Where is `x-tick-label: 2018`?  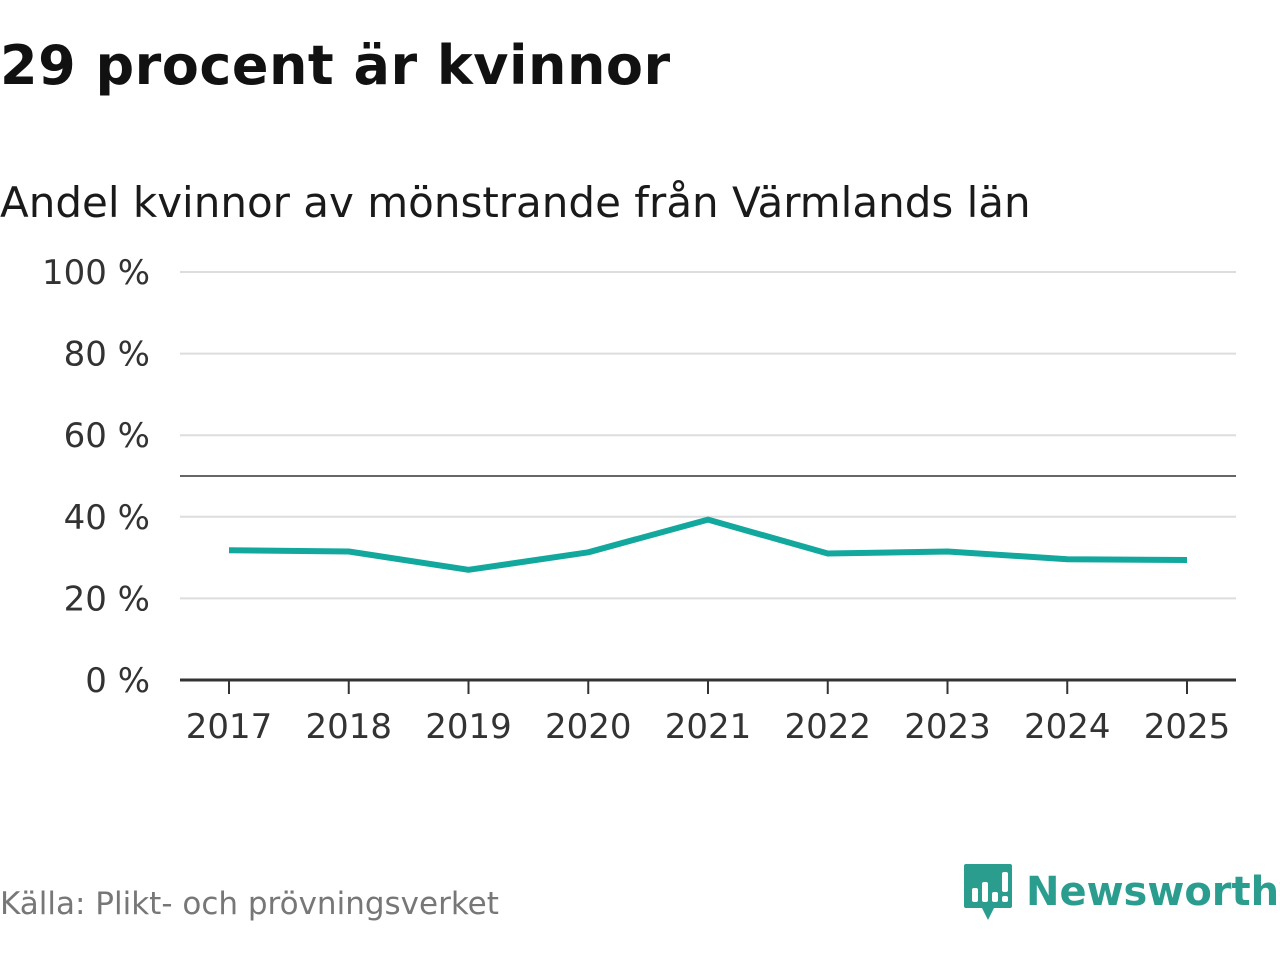 x-tick-label: 2018 is located at coordinates (348, 727).